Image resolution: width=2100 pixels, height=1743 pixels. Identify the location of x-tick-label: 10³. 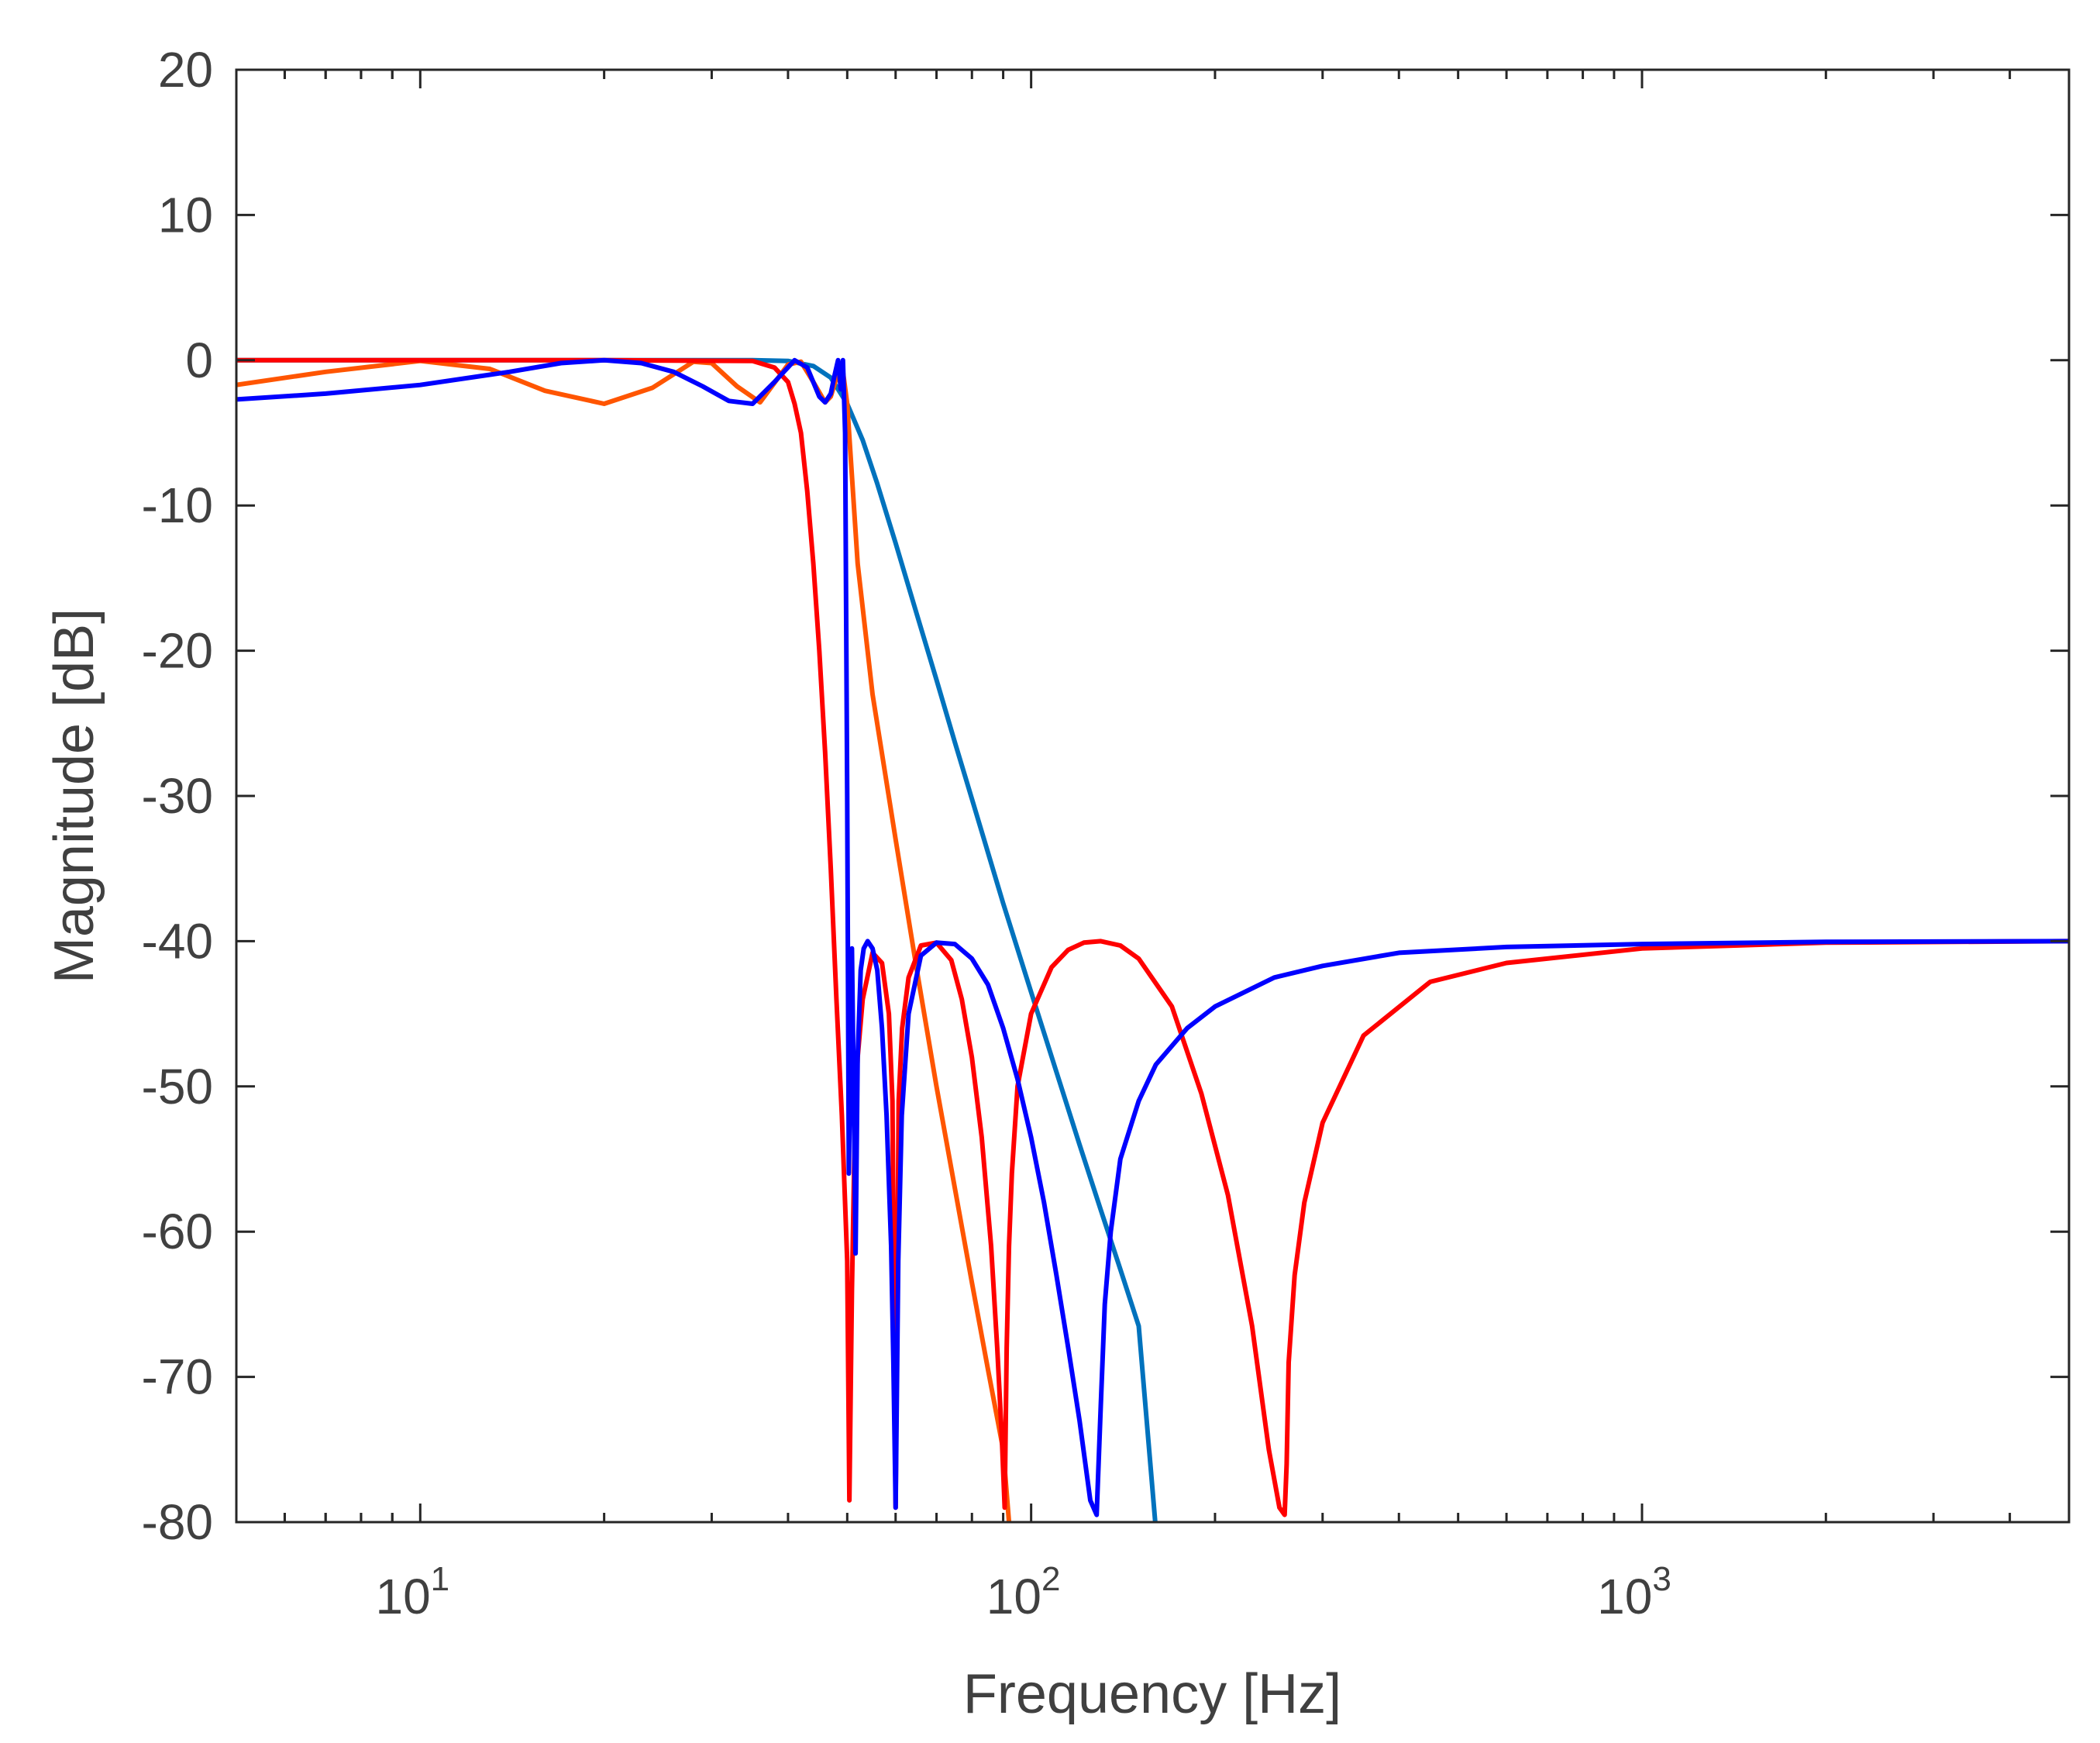
(1634, 1592).